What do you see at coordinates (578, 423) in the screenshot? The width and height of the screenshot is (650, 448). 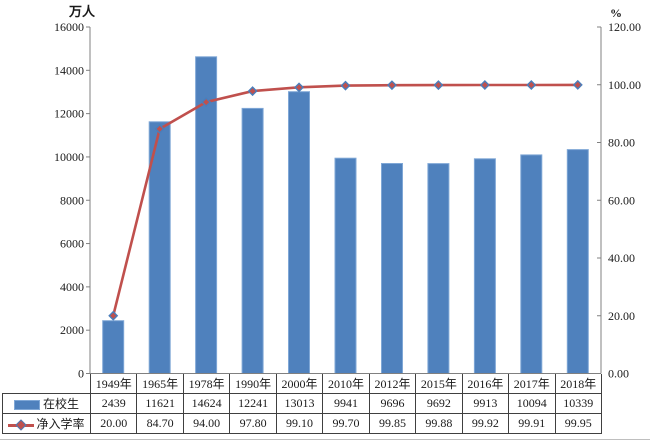 I see `value-cell: 99.95` at bounding box center [578, 423].